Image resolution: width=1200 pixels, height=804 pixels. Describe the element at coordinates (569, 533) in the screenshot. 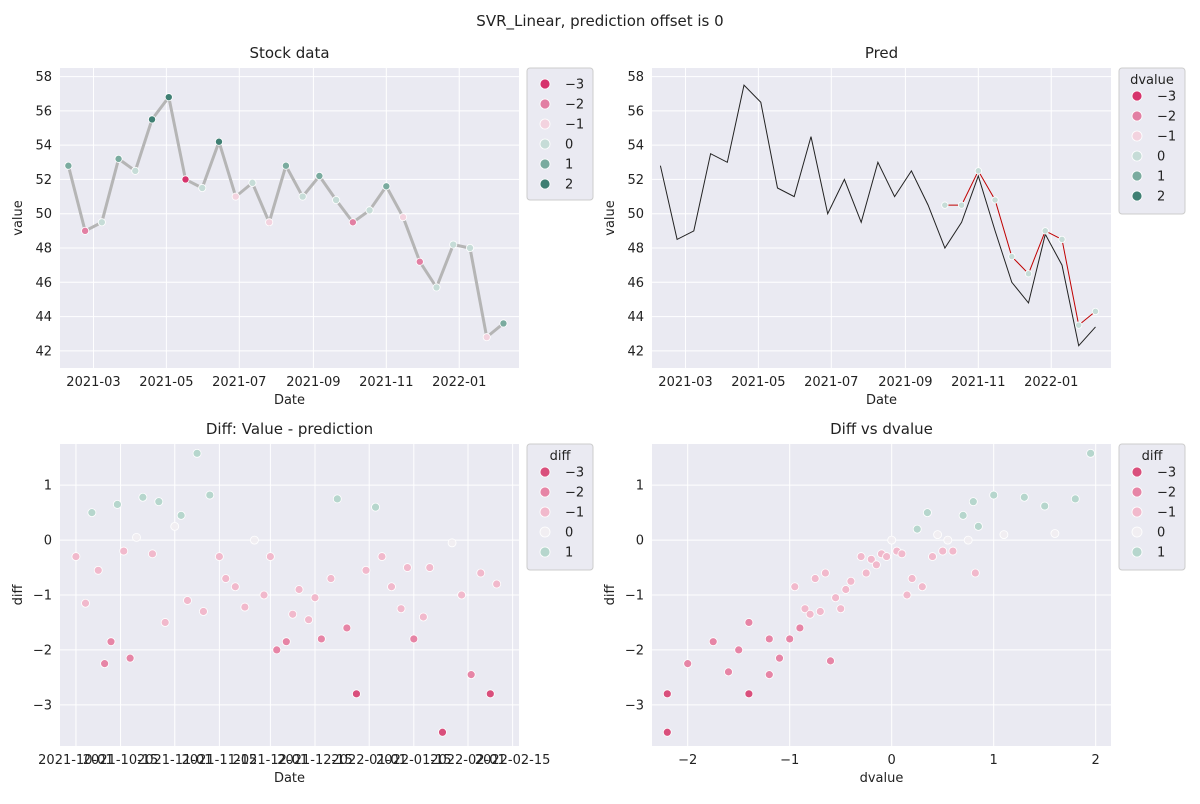

I see `legend-label: 0` at that location.